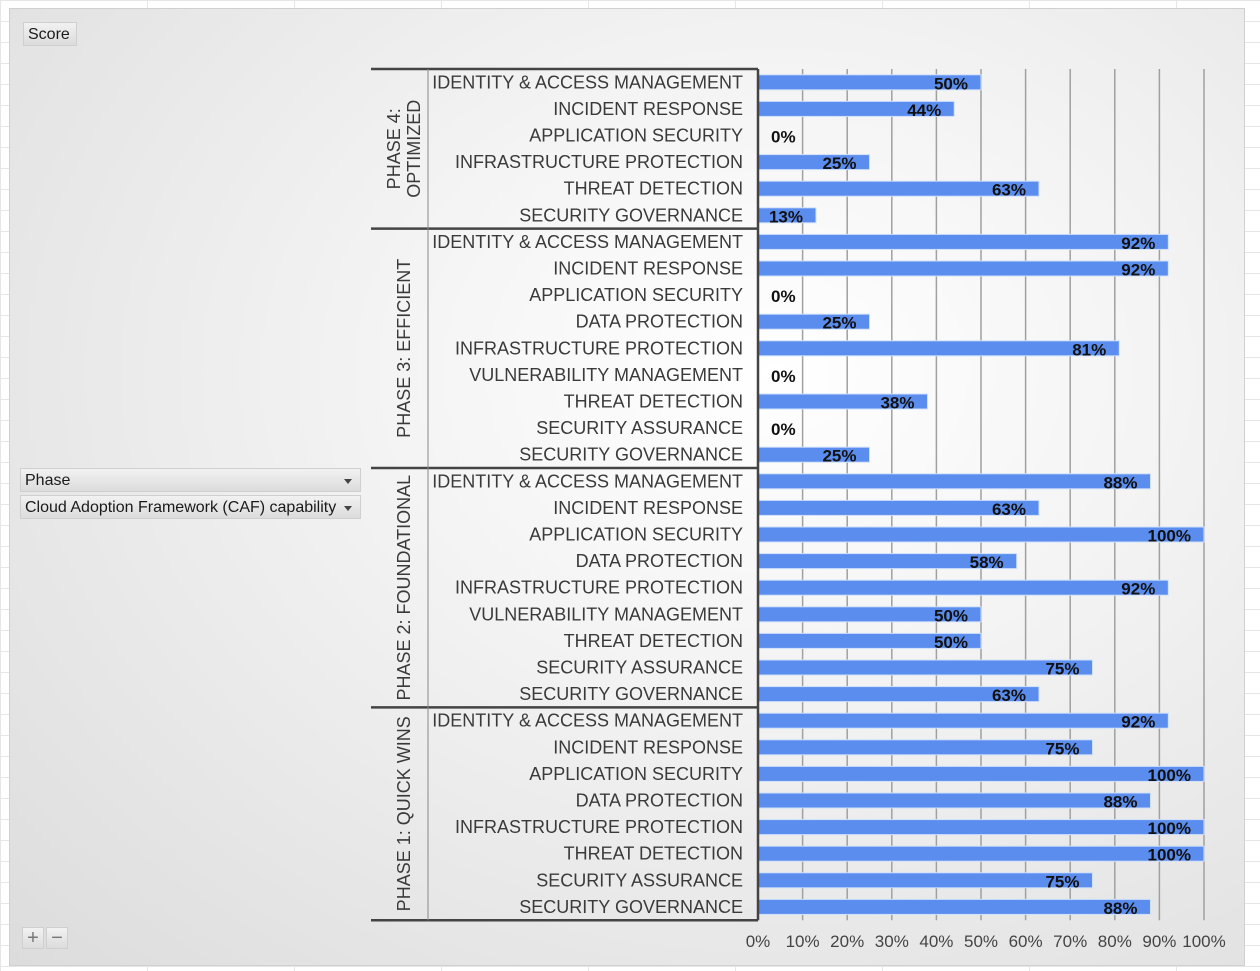 This screenshot has height=971, width=1260. I want to click on value-label: 58%, so click(987, 562).